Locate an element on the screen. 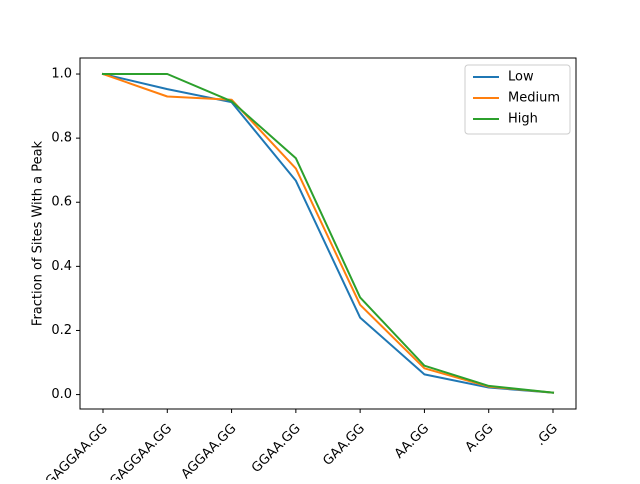  y-tick-label: 0.8 is located at coordinates (61, 138).